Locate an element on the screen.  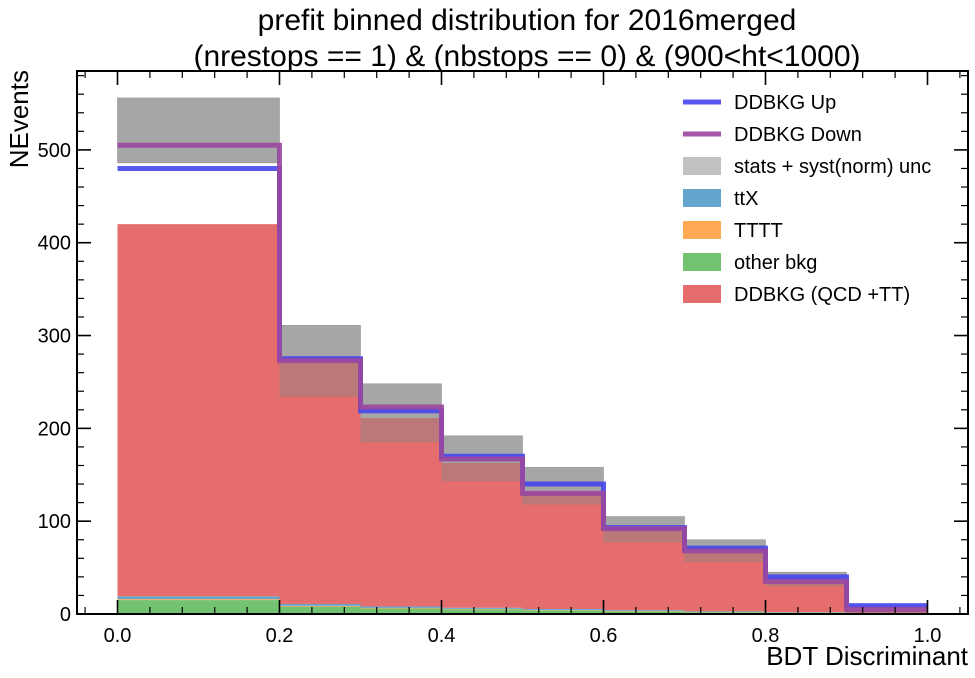
legend-item: DDBKG Down is located at coordinates (772, 135).